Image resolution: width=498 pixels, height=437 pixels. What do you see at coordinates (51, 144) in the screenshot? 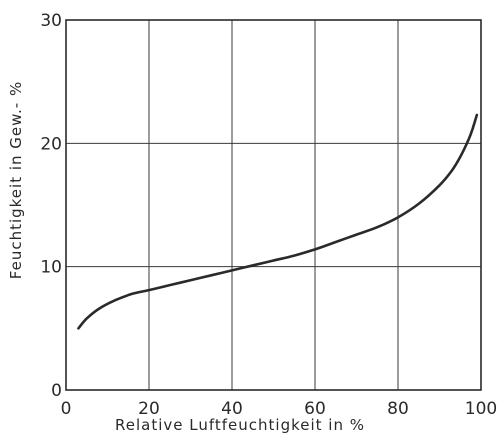
I see `y-tick-label: 20` at bounding box center [51, 144].